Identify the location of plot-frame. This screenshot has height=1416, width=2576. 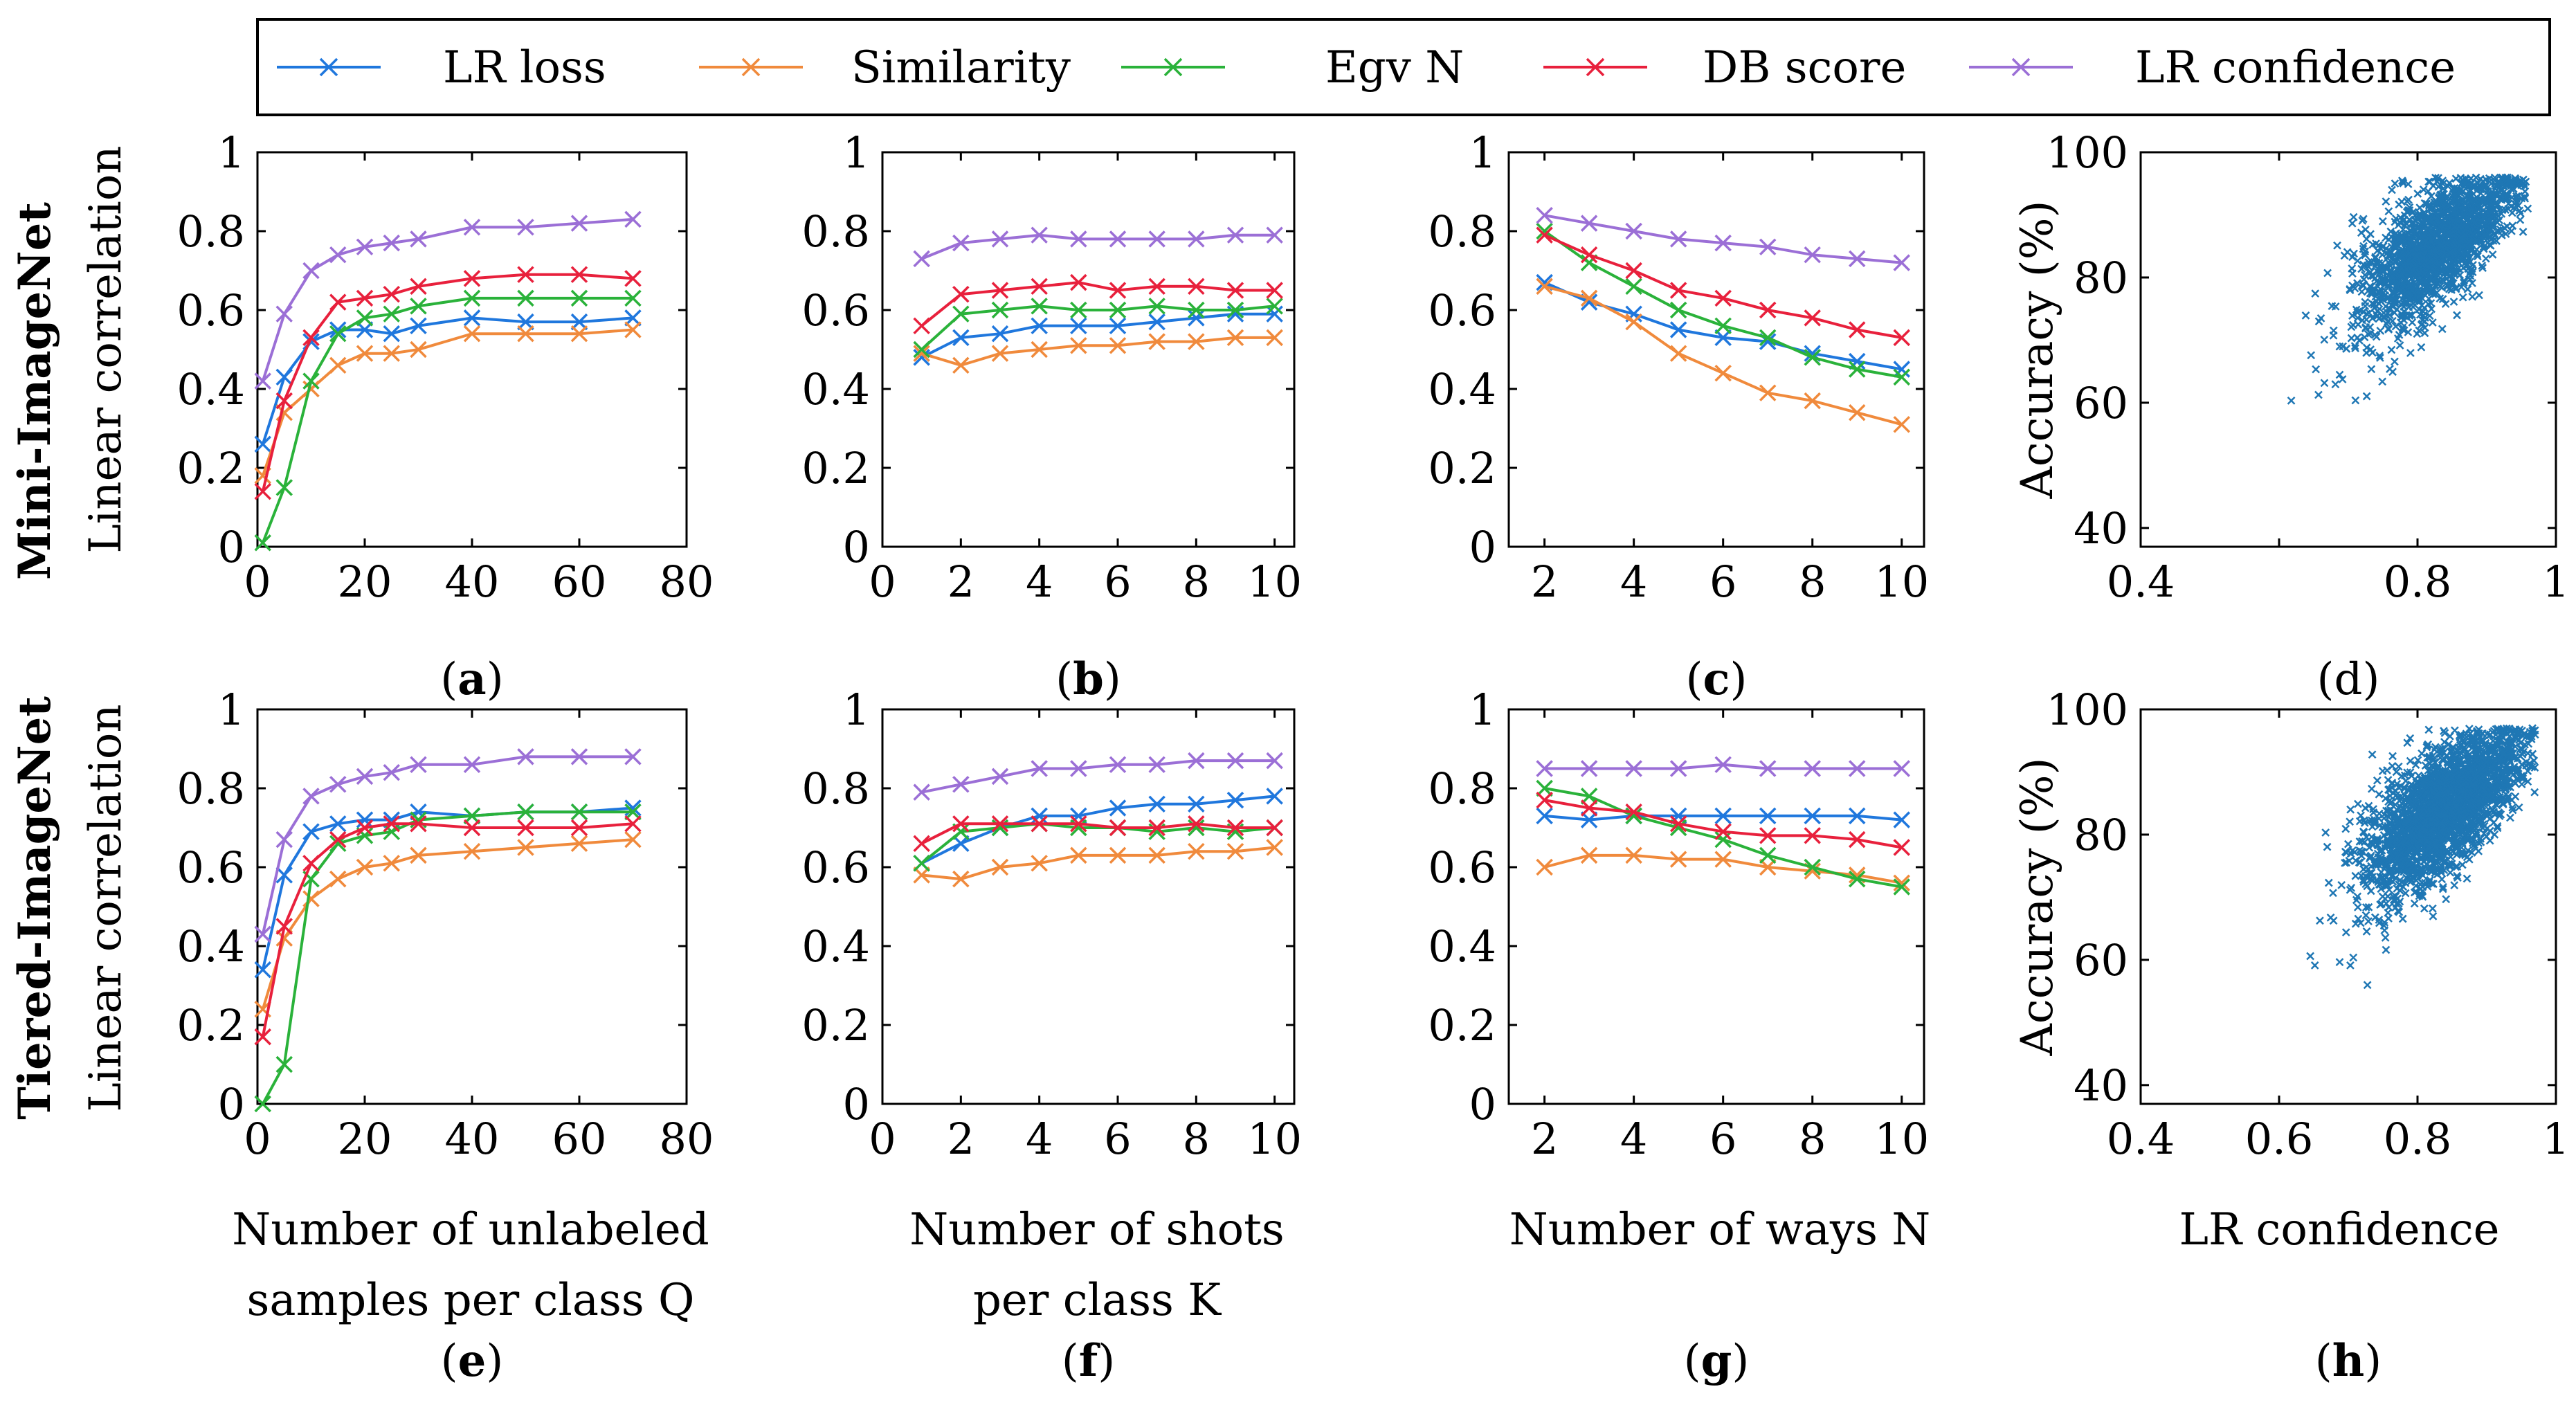
(2348, 349).